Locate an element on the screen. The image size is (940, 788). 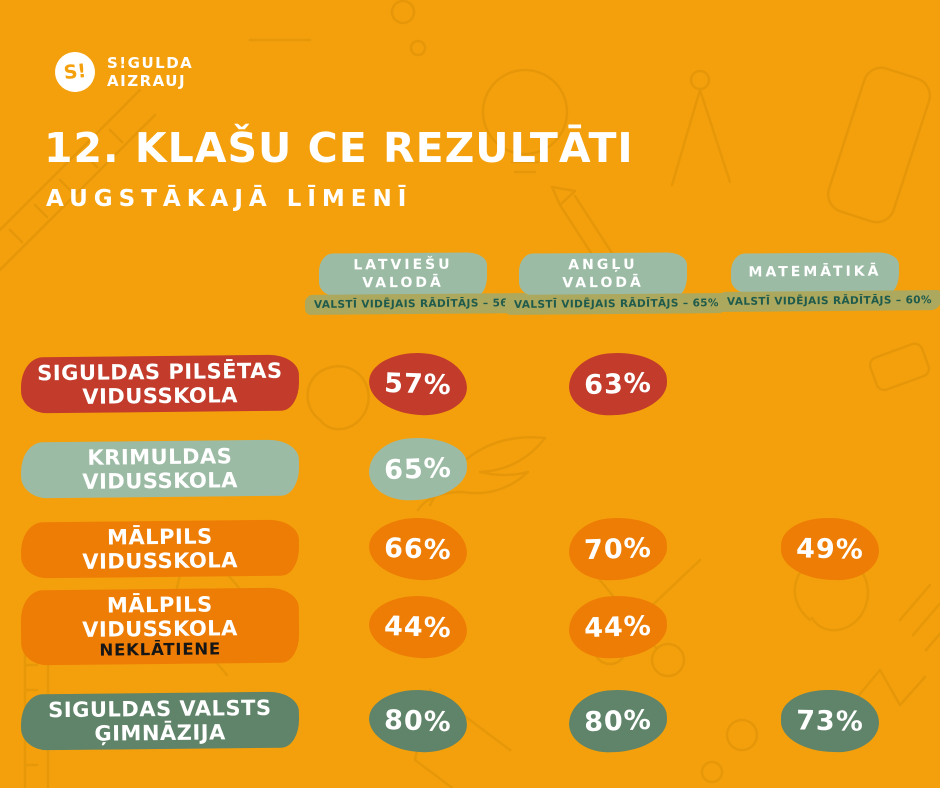
school-row-krimuldas-vidusskola: KRIMULDAS VIDUSSKOLA 65% is located at coordinates (470, 469).